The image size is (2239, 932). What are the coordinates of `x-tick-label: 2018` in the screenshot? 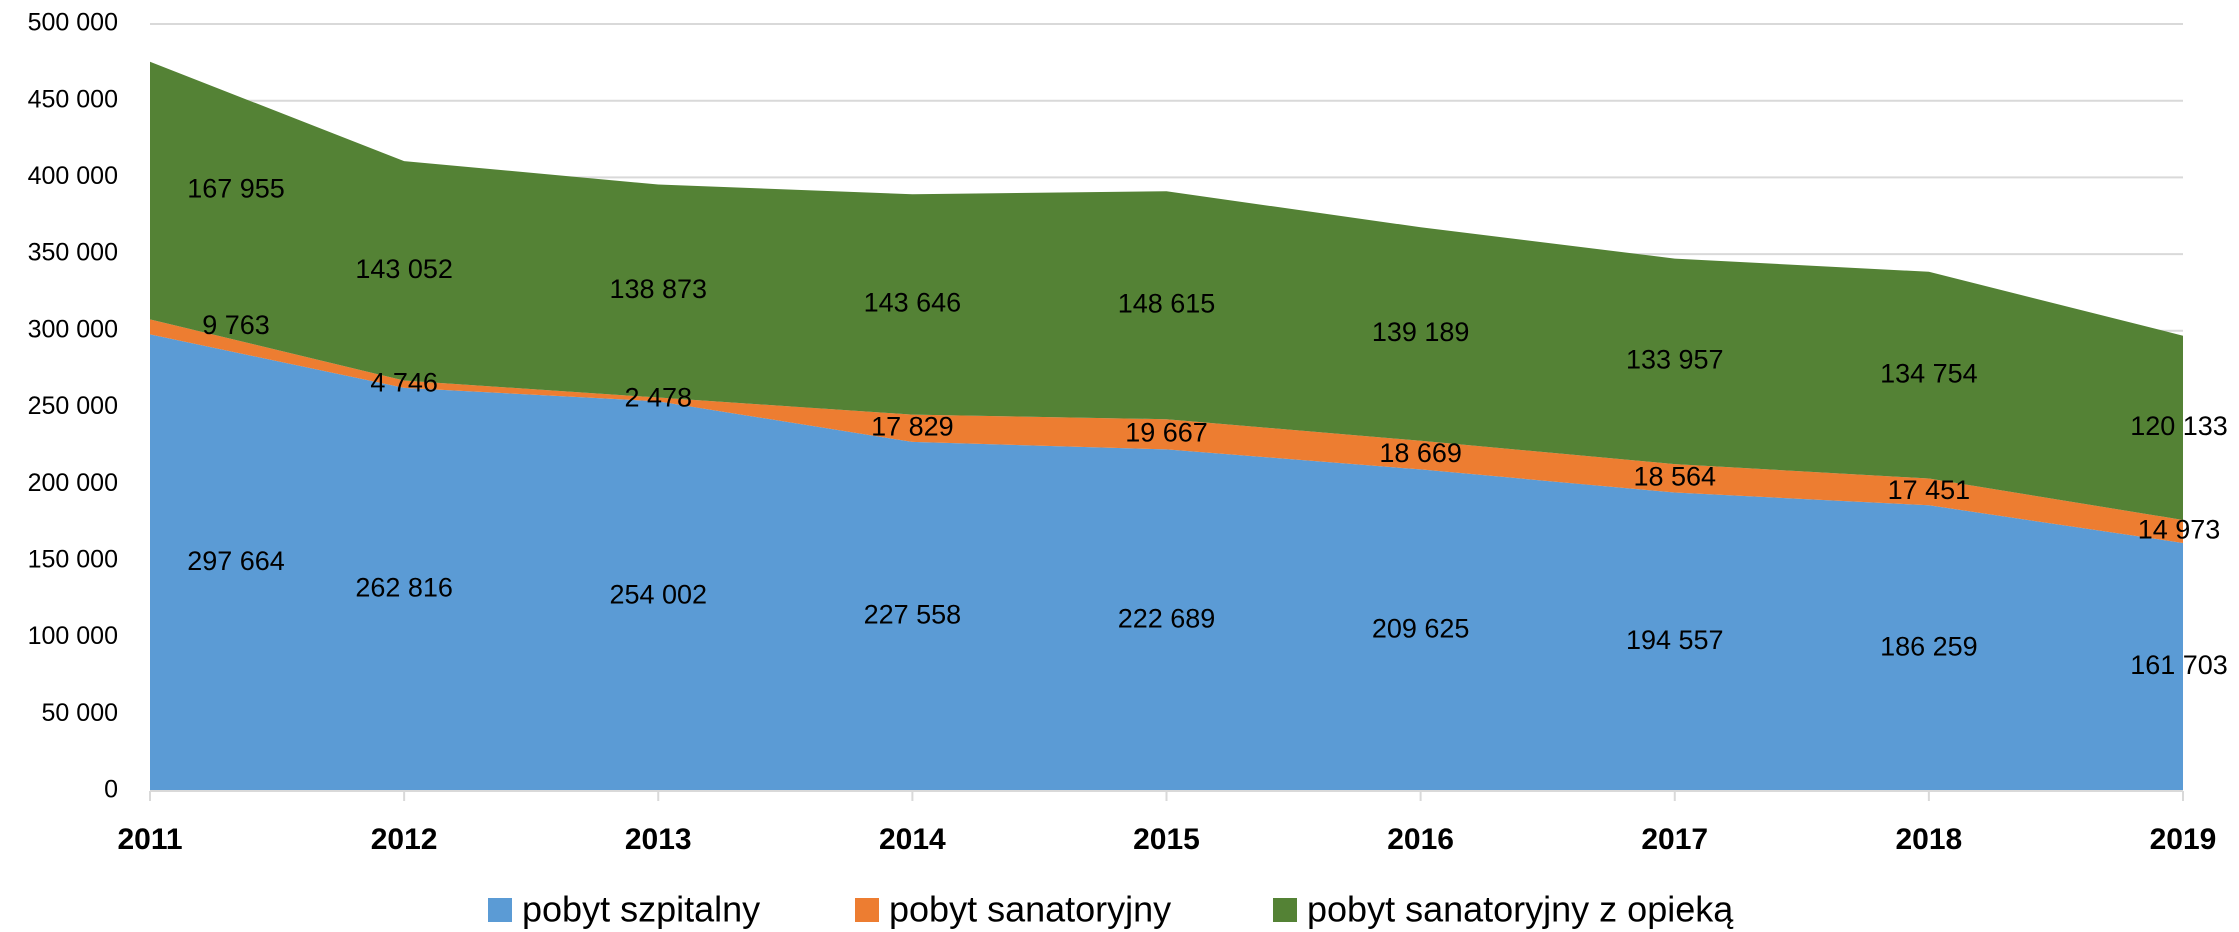 It's located at (1929, 839).